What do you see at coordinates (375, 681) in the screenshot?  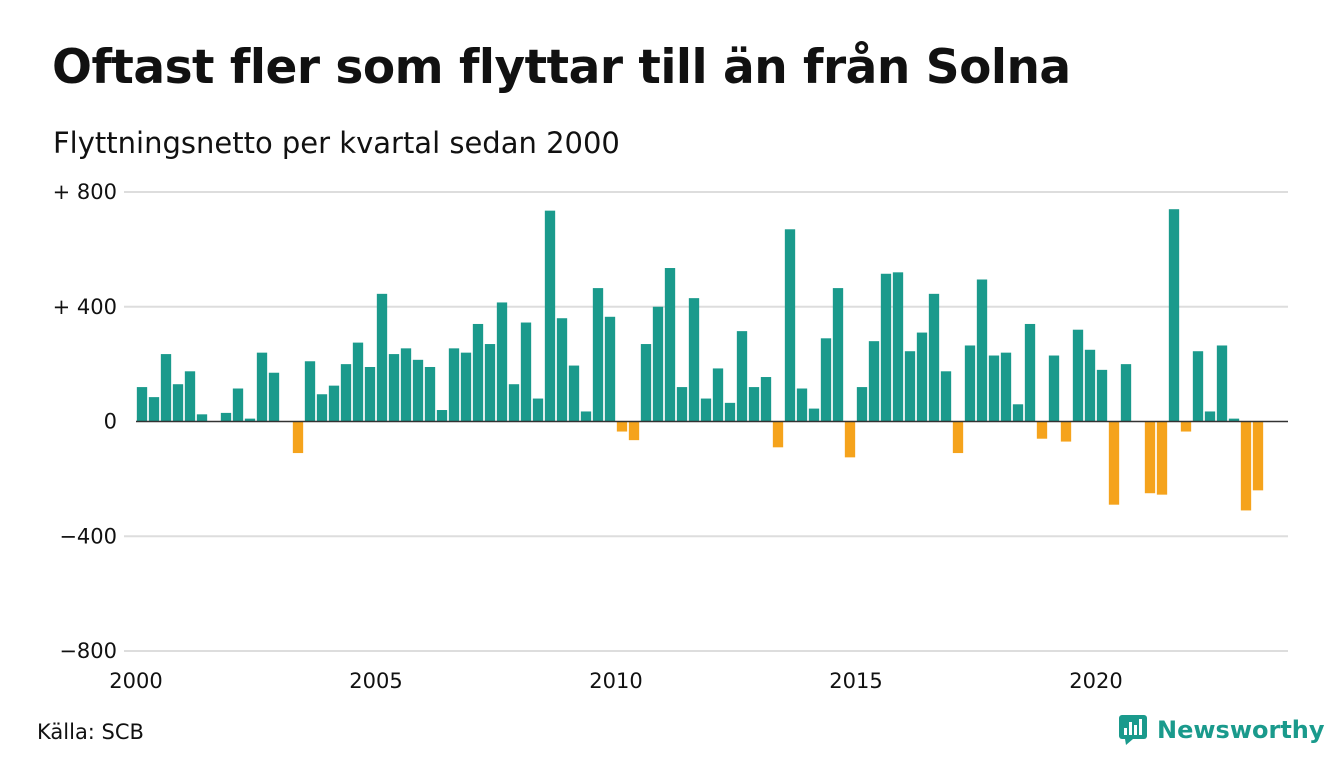 I see `x-tick-label: 2005` at bounding box center [375, 681].